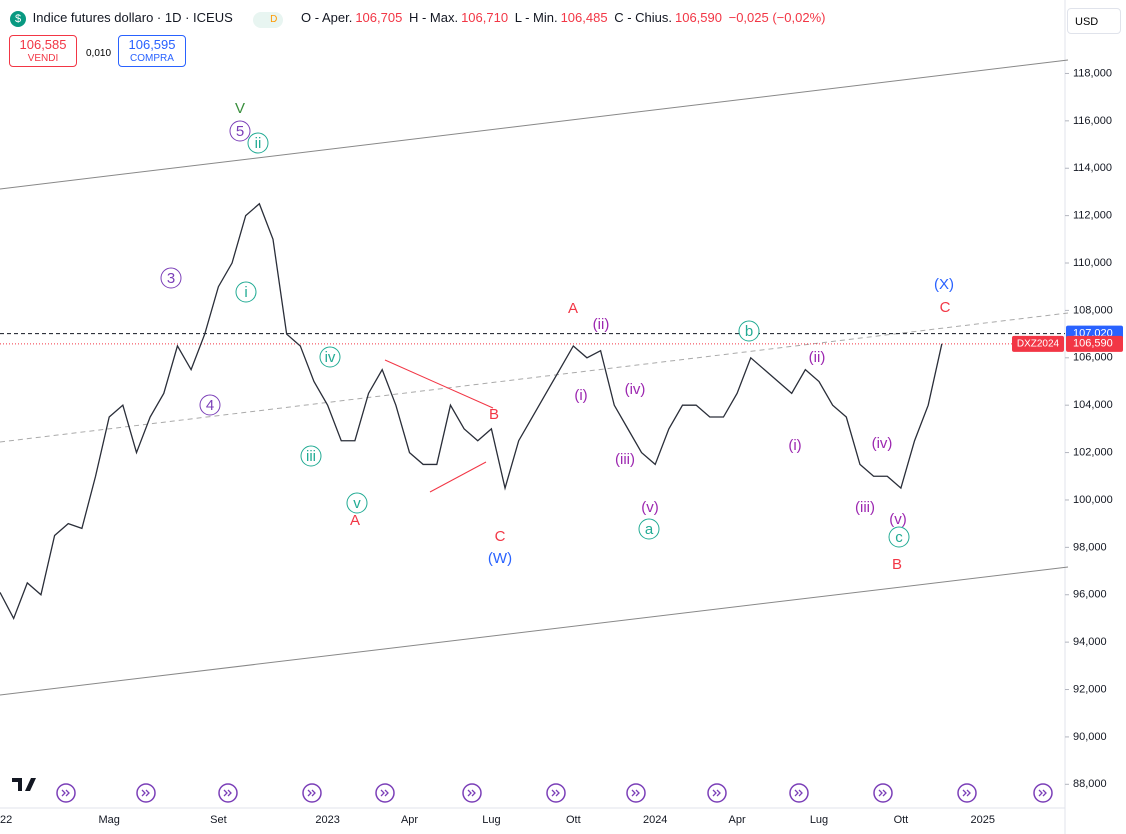 This screenshot has width=1126, height=834. I want to click on y-tick-label: 100,000, so click(1093, 500).